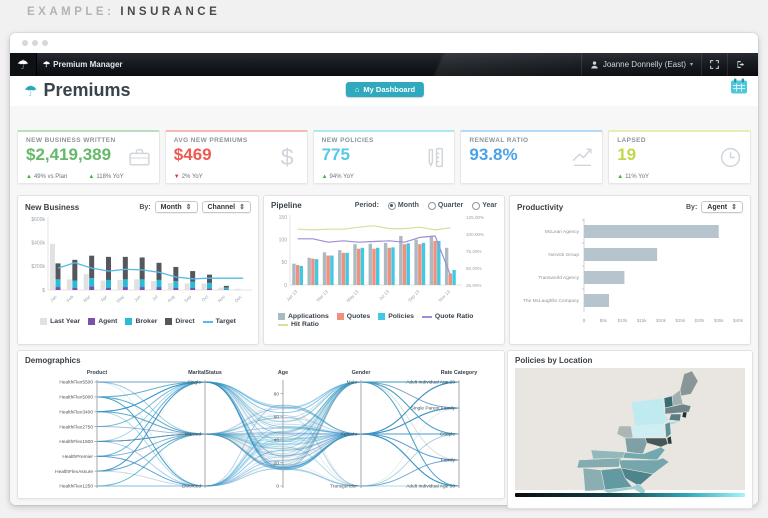  What do you see at coordinates (219, 321) in the screenshot?
I see `legend-item: Target` at bounding box center [219, 321].